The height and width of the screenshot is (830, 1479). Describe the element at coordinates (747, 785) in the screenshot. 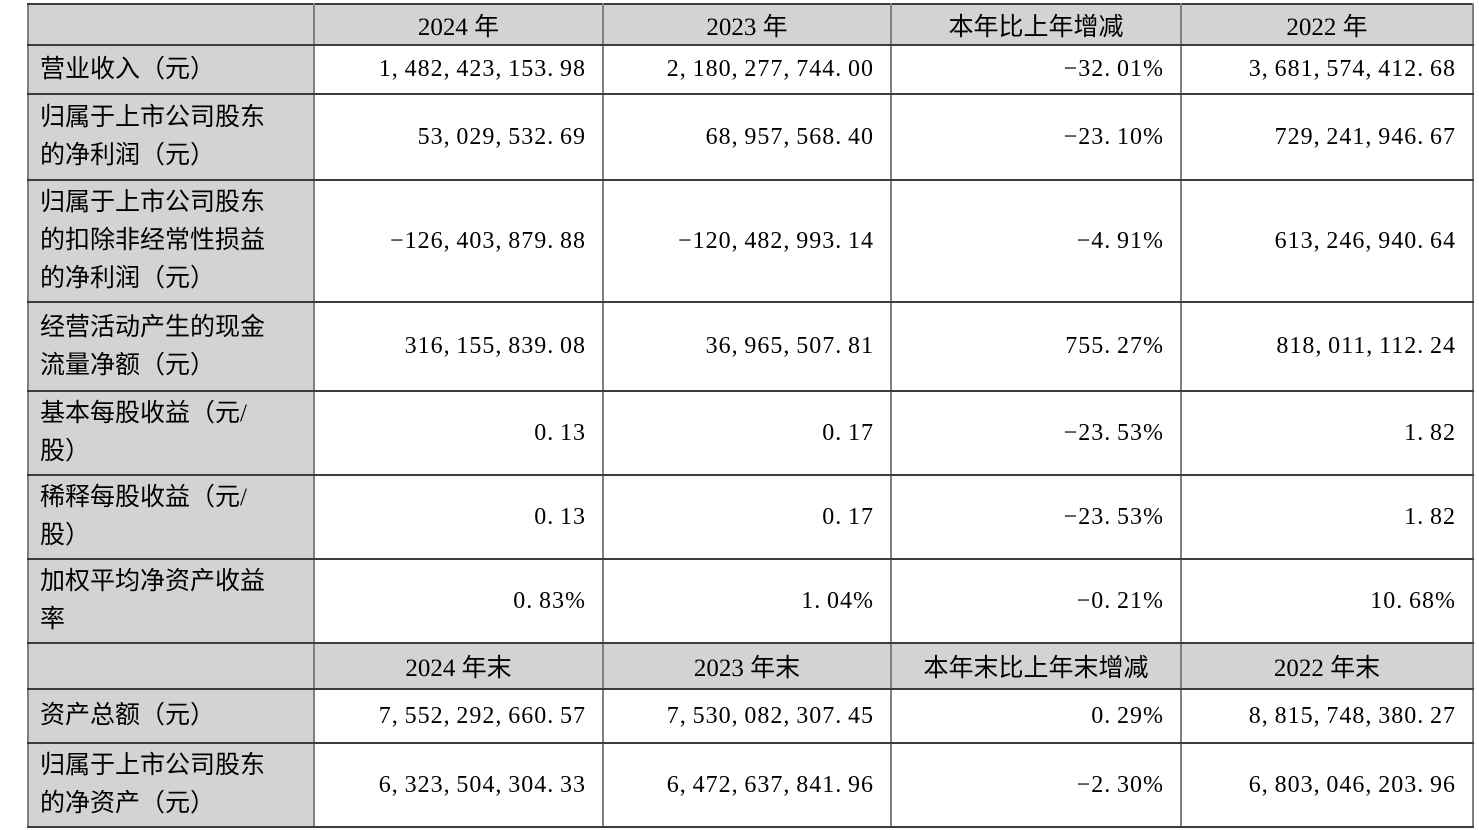

I see `value-cell: 6, 472, 637, 841. 96` at that location.